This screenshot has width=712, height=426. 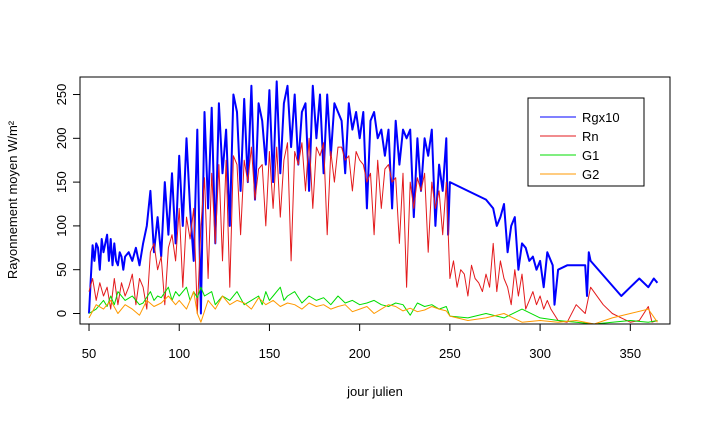 What do you see at coordinates (361, 342) in the screenshot?
I see `x-axis: 50 100 150 200 250 300 350` at bounding box center [361, 342].